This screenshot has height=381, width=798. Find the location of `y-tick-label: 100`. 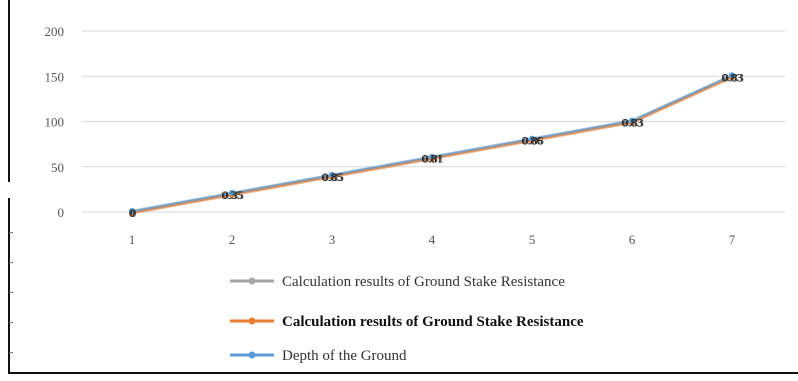

y-tick-label: 100 is located at coordinates (55, 122).